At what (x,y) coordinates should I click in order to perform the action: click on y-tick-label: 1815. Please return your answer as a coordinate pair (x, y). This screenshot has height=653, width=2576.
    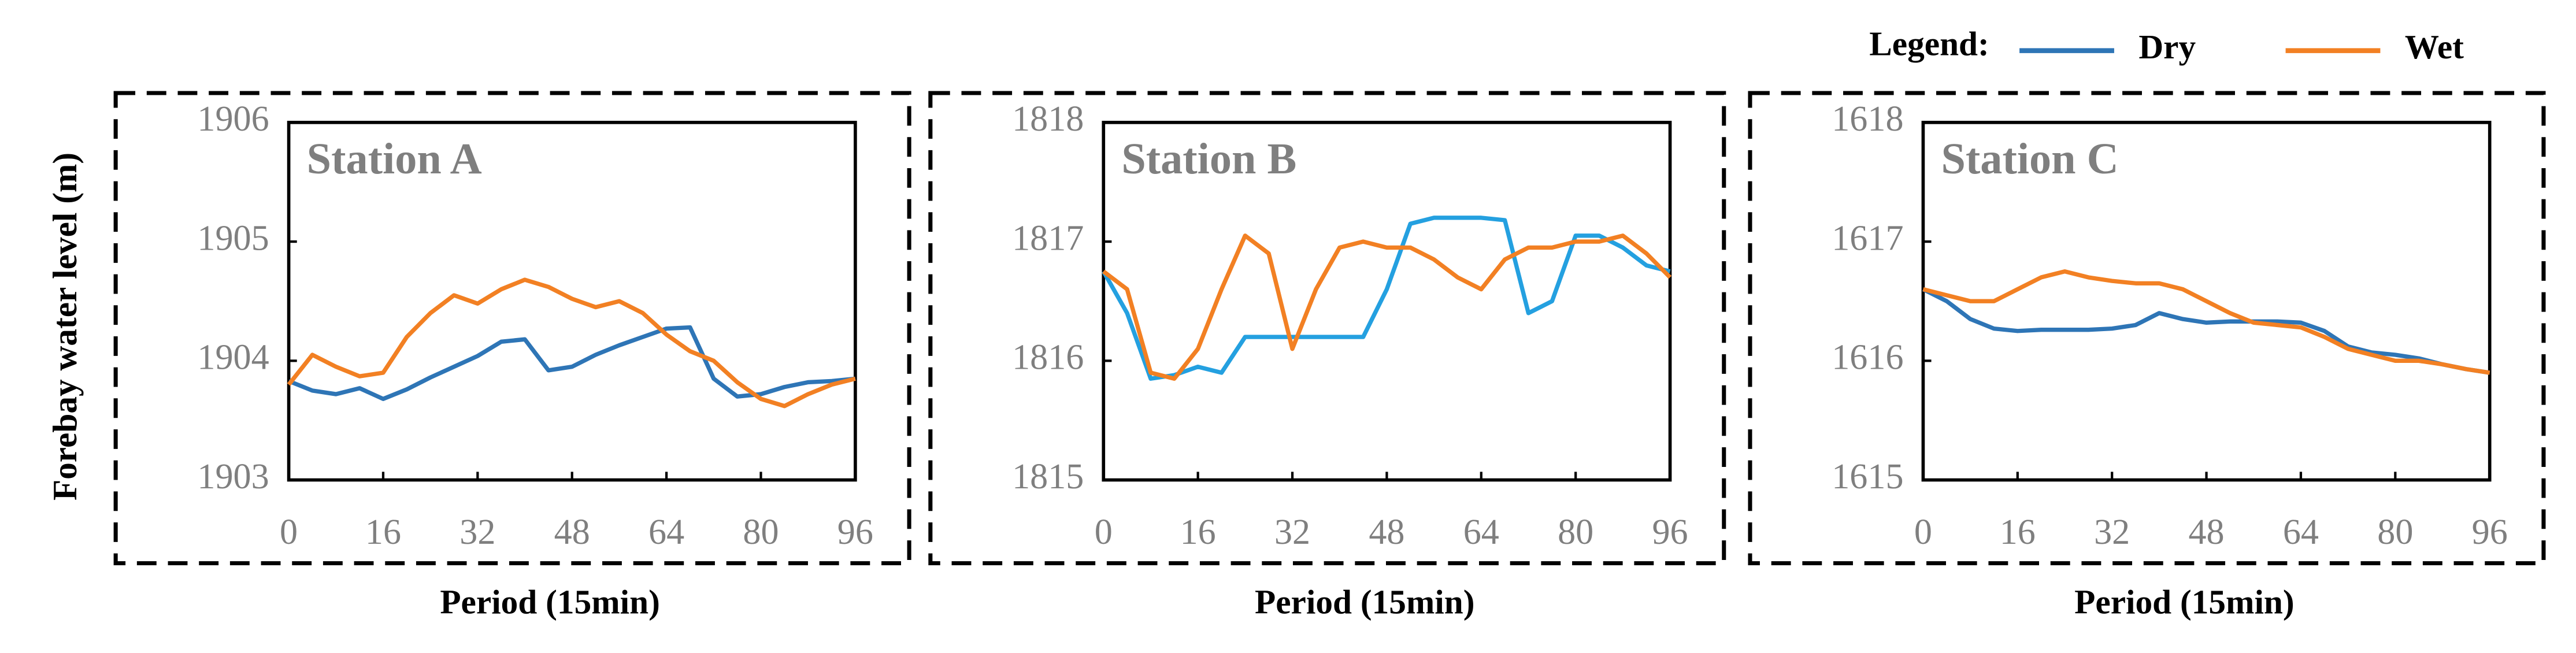
    Looking at the image, I should click on (1048, 477).